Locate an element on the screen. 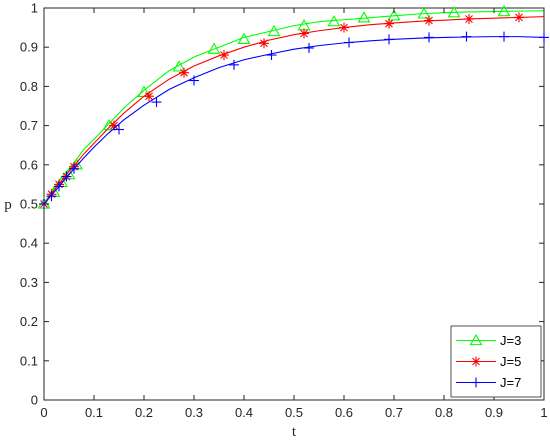 Image resolution: width=550 pixels, height=446 pixels. x-tick-label: 0.7 is located at coordinates (394, 412).